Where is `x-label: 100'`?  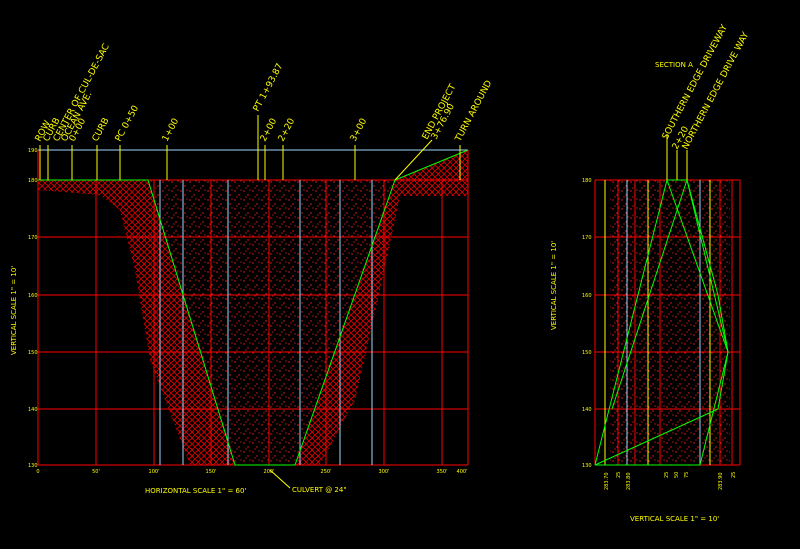
x-label: 100' is located at coordinates (154, 472).